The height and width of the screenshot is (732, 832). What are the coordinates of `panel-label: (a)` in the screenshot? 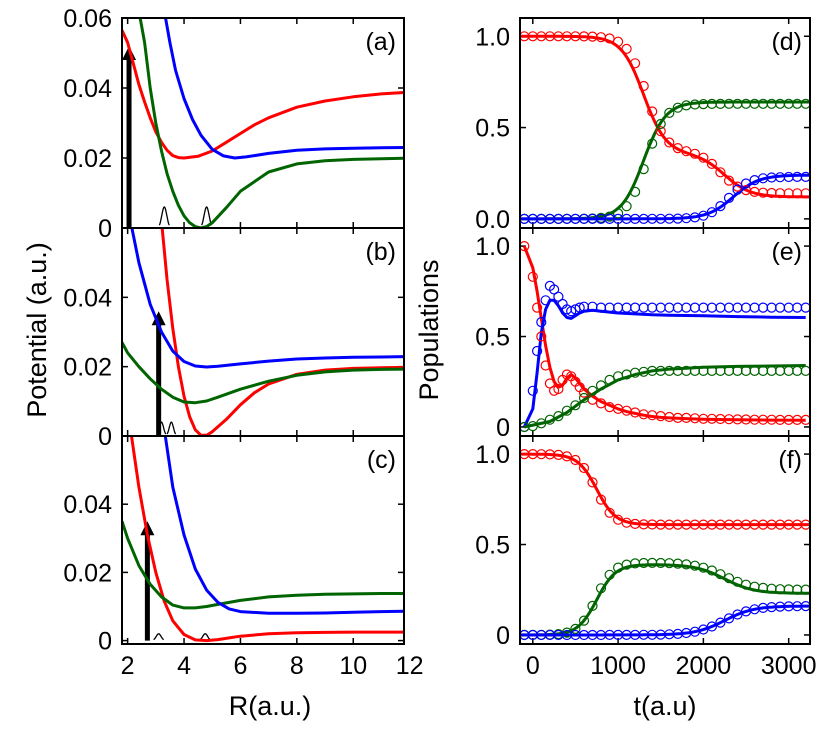 It's located at (380, 42).